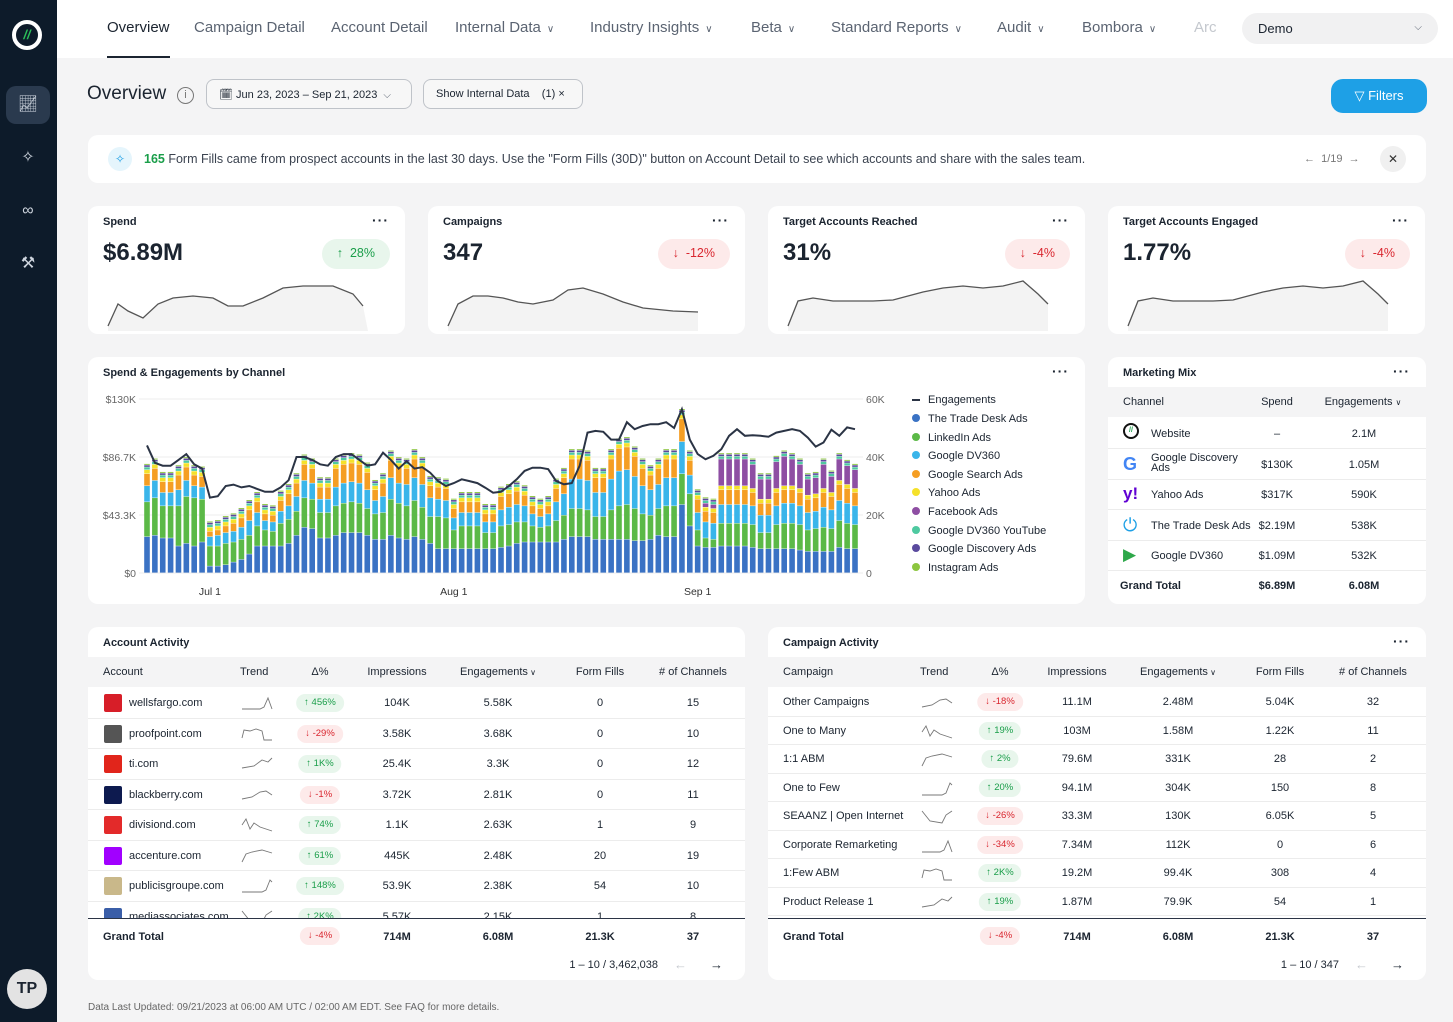 This screenshot has height=1022, width=1453. I want to click on account-name: mediassociates.com, so click(179, 914).